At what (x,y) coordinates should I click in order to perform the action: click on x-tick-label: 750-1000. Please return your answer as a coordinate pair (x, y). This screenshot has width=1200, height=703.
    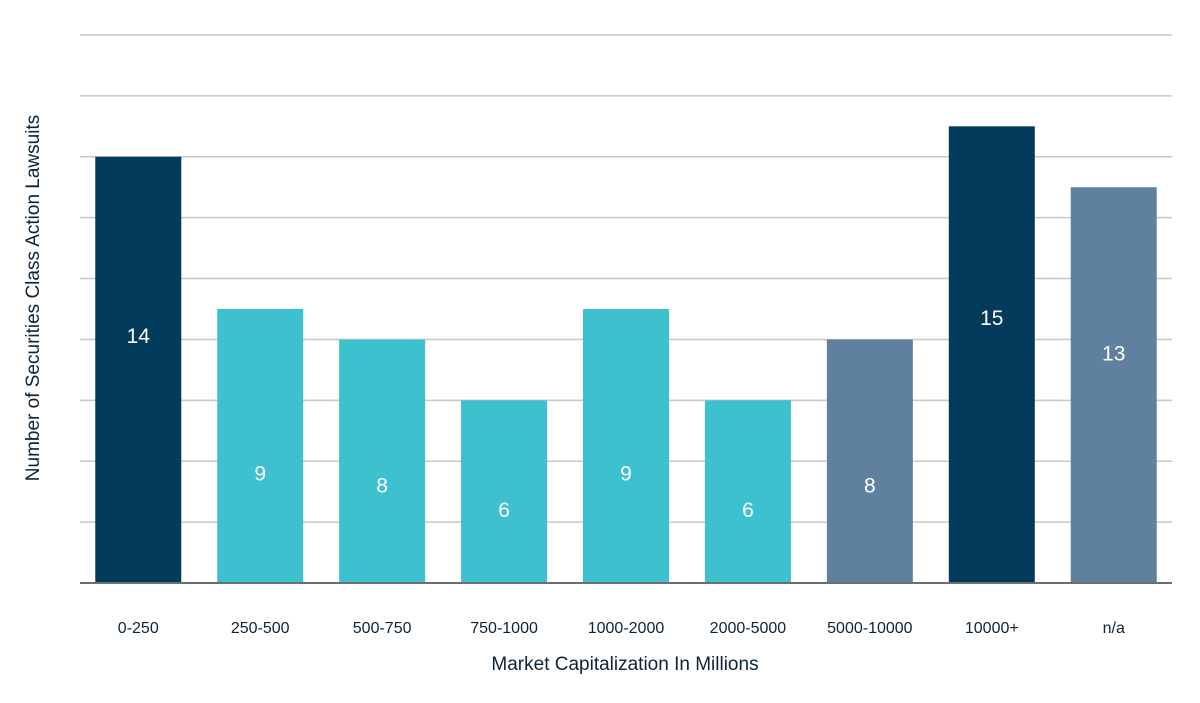
    Looking at the image, I should click on (504, 628).